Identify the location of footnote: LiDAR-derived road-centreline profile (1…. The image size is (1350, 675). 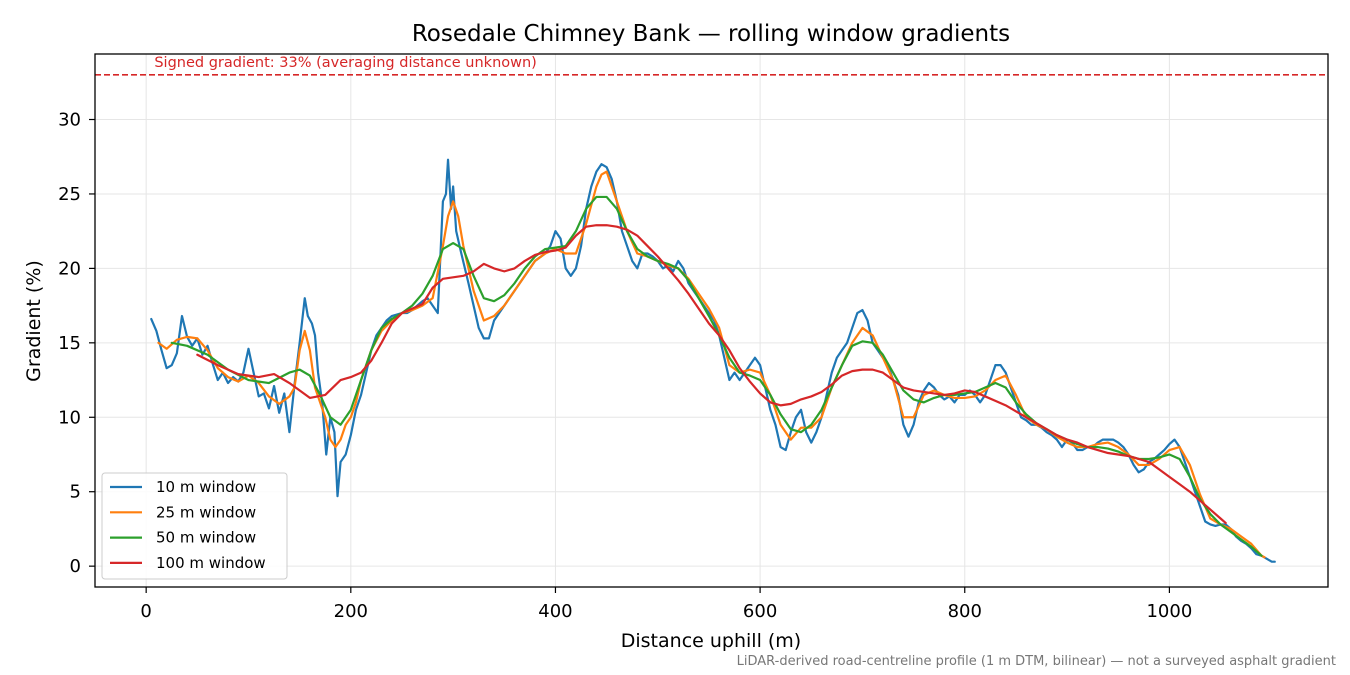
(1036, 661).